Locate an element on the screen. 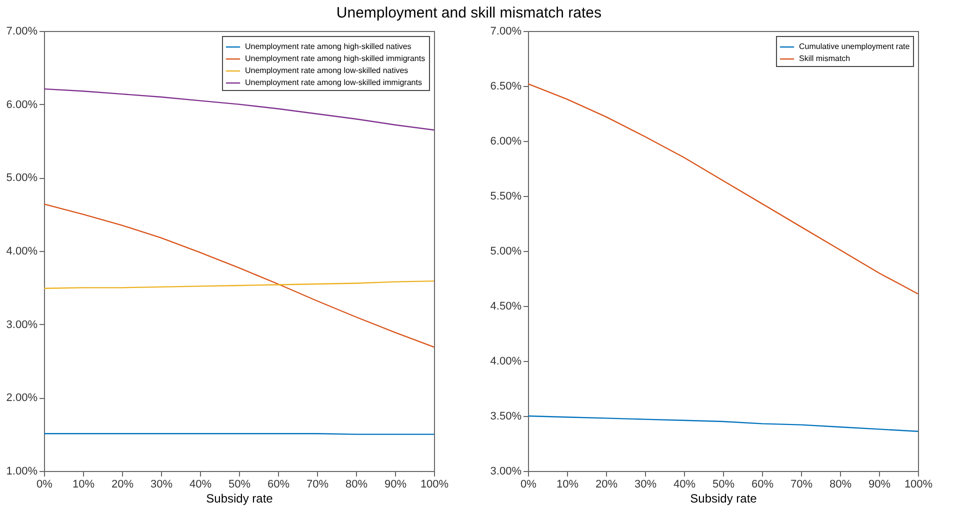 The image size is (957, 519). text: Unemployment and skill mismatch rates is located at coordinates (469, 13).